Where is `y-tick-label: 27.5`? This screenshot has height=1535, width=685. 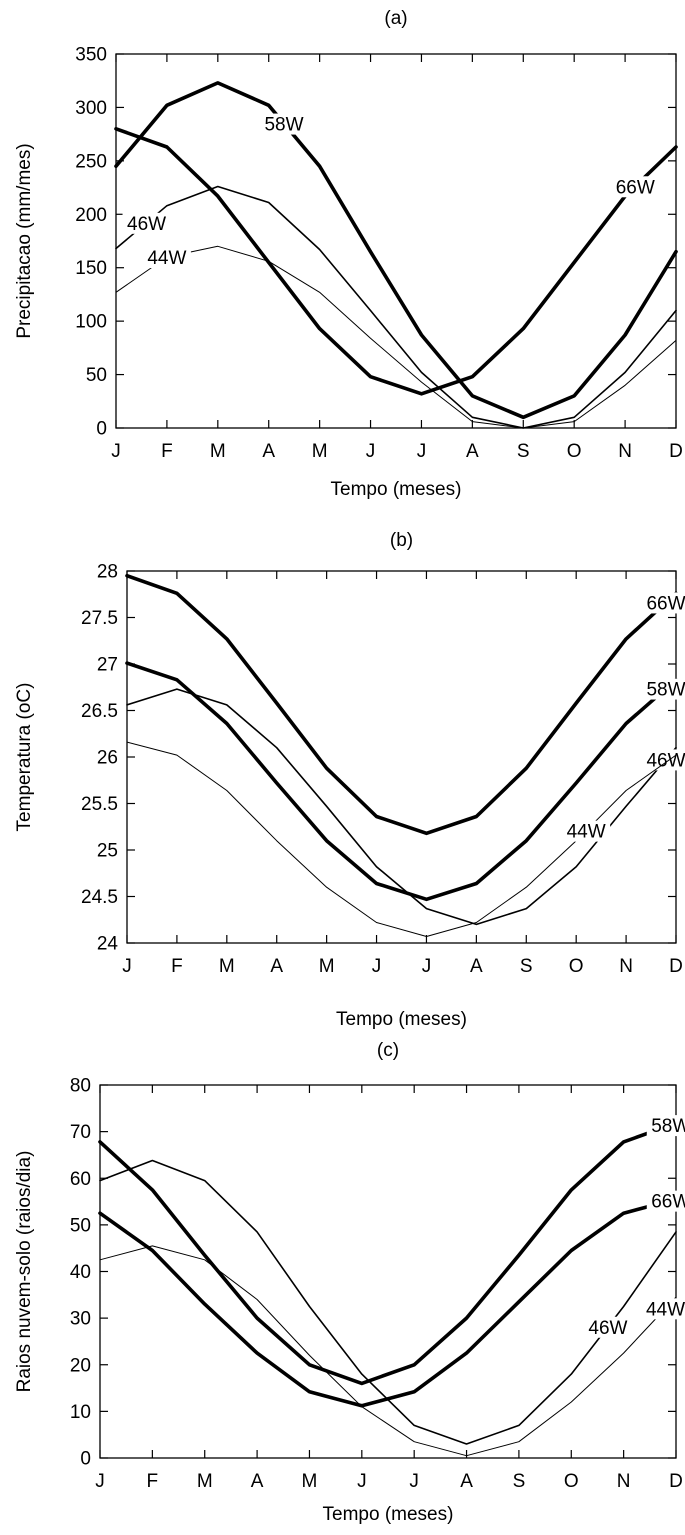 y-tick-label: 27.5 is located at coordinates (99, 618).